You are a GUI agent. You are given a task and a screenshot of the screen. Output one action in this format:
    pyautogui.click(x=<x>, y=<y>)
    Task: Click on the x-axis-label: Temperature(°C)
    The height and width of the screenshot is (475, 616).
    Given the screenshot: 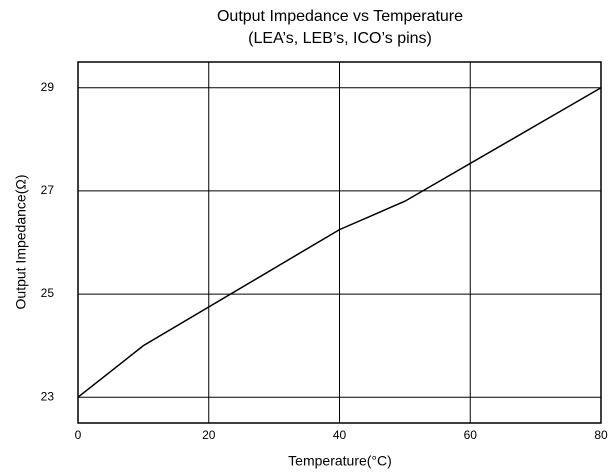 What is the action you would take?
    pyautogui.click(x=340, y=461)
    